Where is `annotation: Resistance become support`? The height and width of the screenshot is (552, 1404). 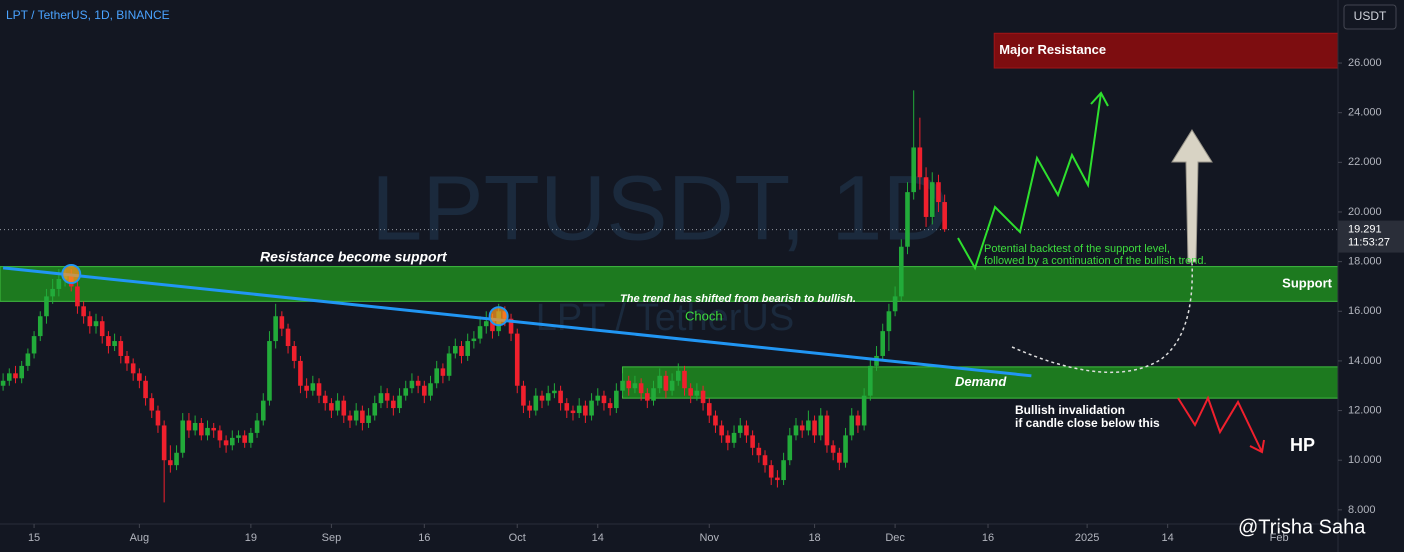
annotation: Resistance become support is located at coordinates (354, 257).